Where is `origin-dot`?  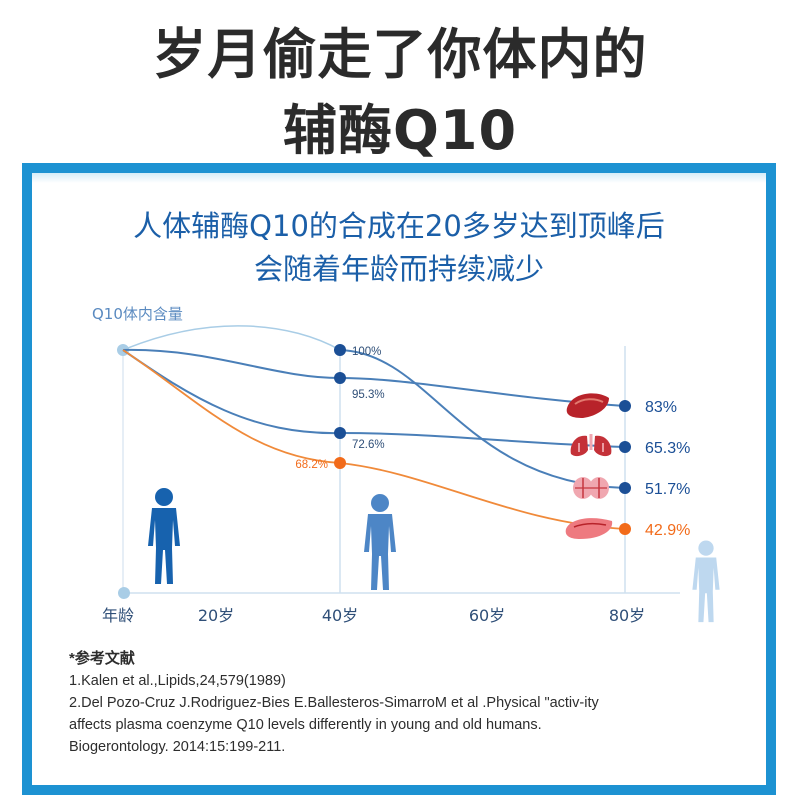
origin-dot is located at coordinates (124, 593).